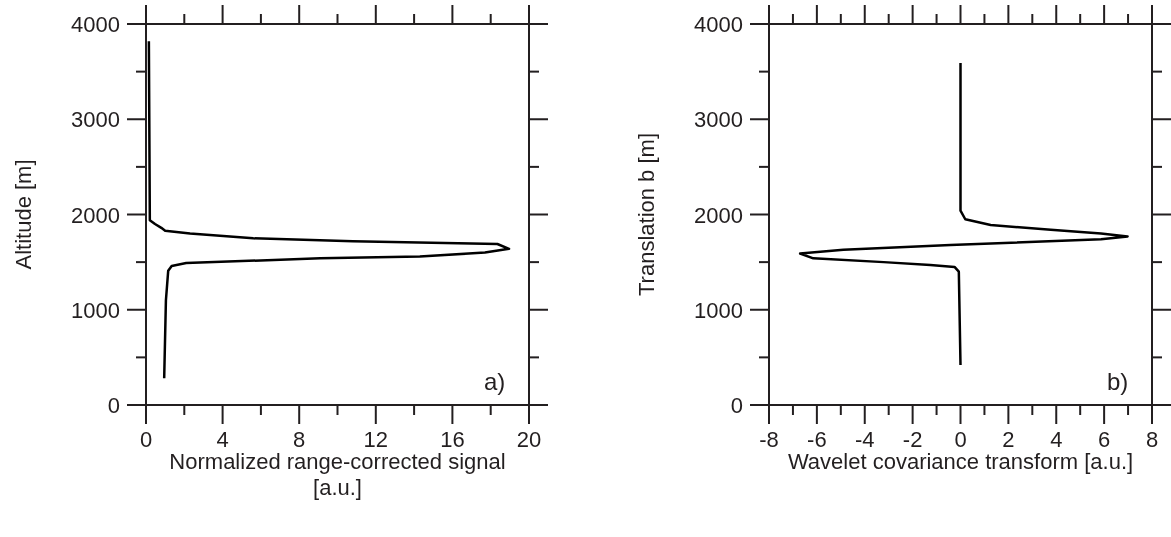  Describe the element at coordinates (376, 439) in the screenshot. I see `x-tick-label: 12` at that location.